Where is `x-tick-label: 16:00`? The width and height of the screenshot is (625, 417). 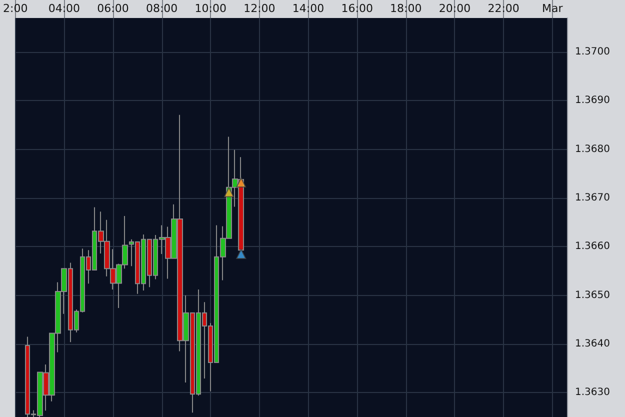 x-tick-label: 16:00 is located at coordinates (357, 8).